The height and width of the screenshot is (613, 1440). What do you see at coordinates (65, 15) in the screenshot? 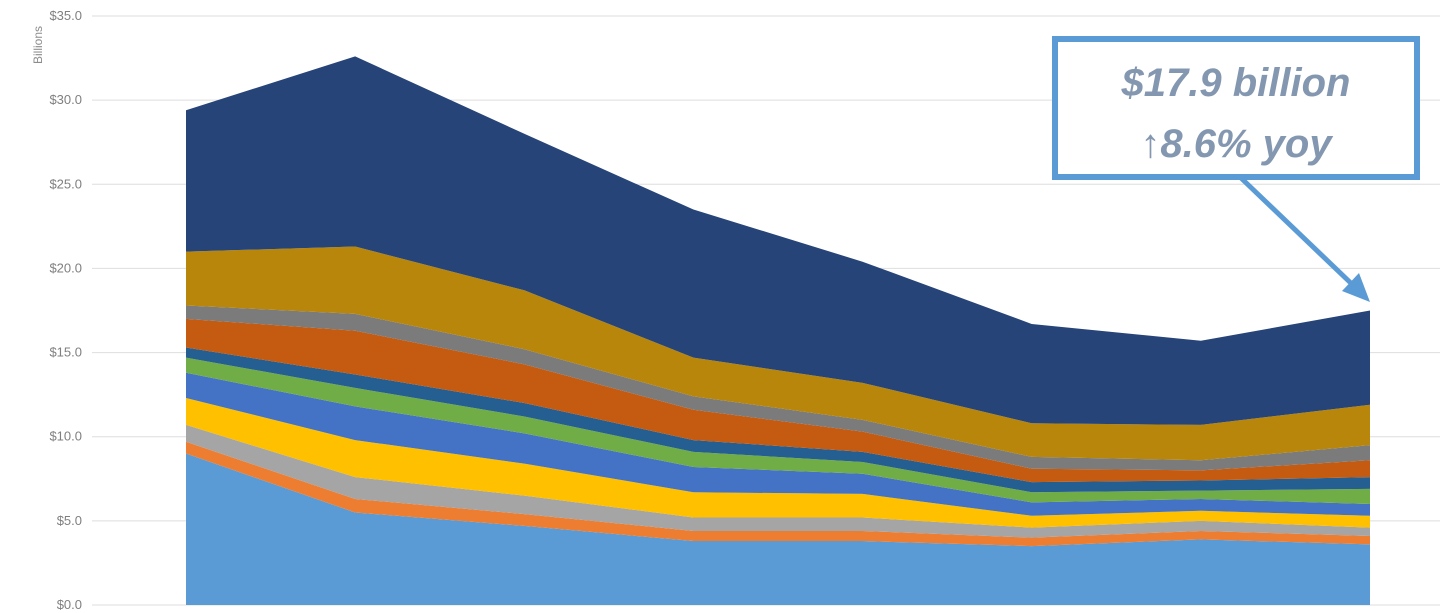
I see `y-tick-label: $35.0` at bounding box center [65, 15].